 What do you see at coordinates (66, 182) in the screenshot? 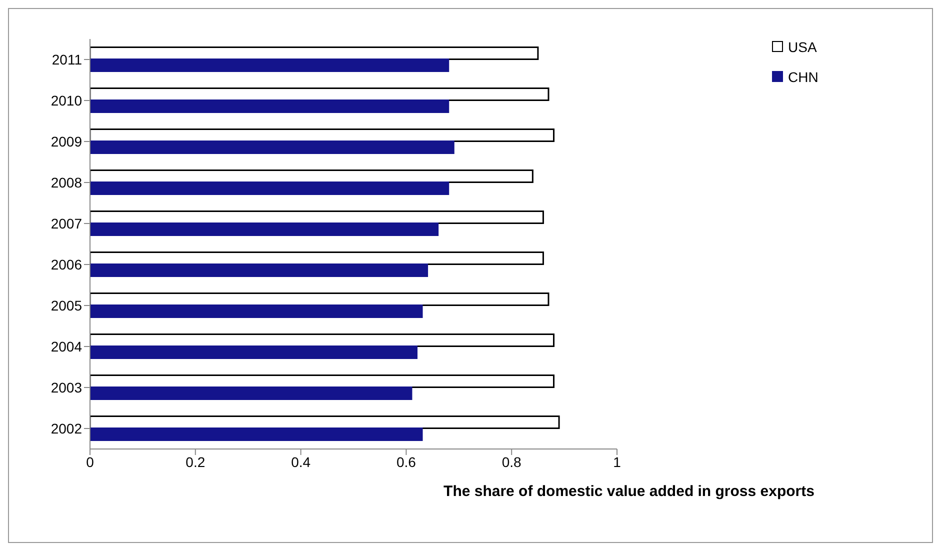
I see `y-tick-label: 2008` at bounding box center [66, 182].